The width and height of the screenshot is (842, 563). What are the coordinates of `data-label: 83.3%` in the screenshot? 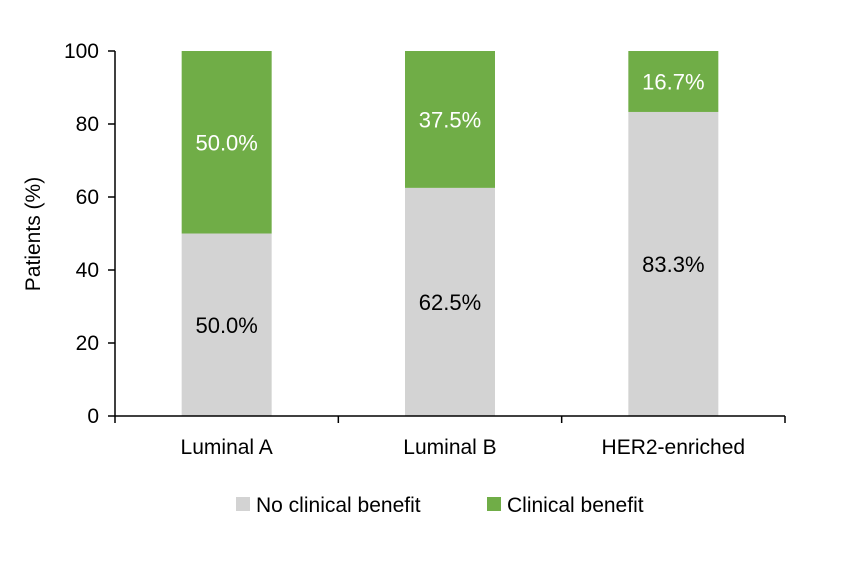 It's located at (673, 264).